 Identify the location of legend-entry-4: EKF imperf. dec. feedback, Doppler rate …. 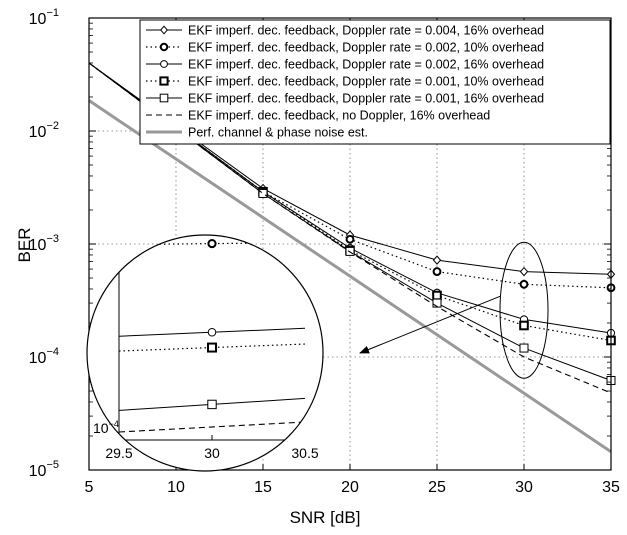
(345, 82).